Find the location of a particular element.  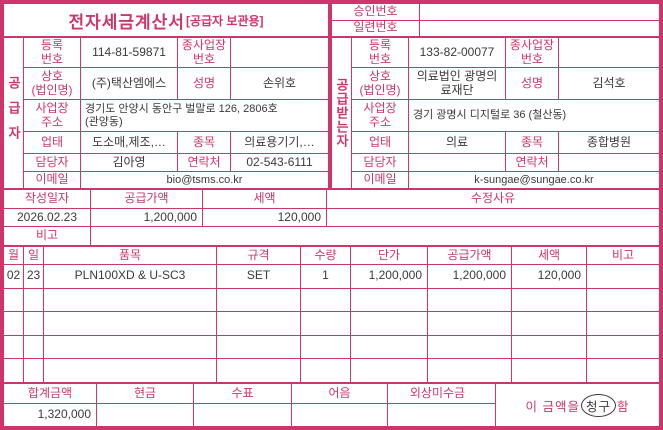

supplier-subbiz-value is located at coordinates (279, 52).